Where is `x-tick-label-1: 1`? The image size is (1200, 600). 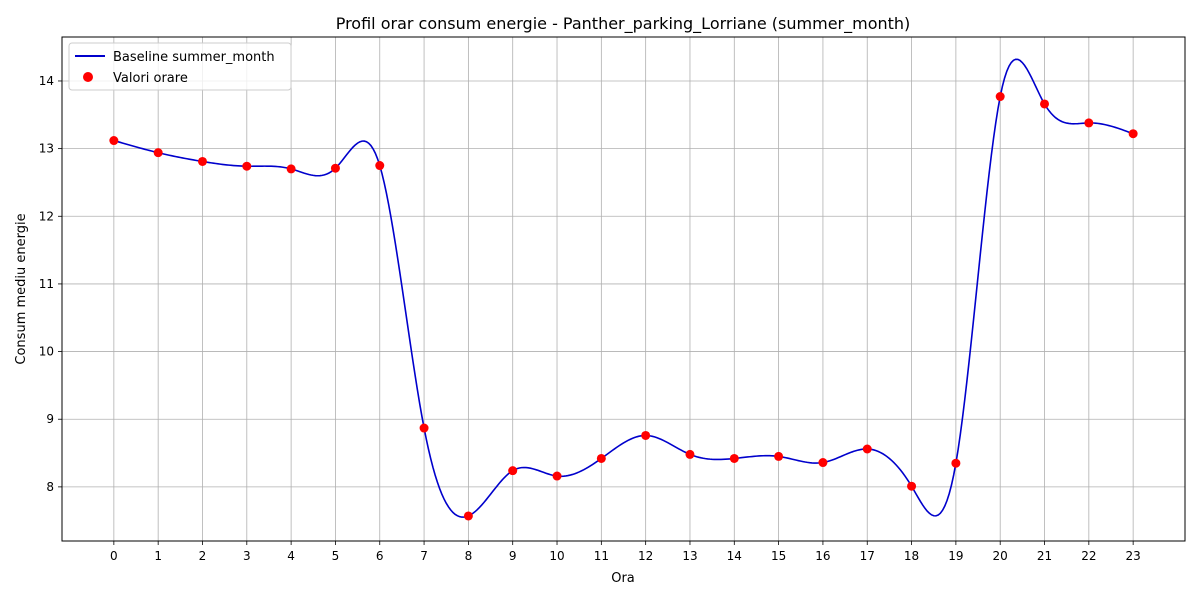 x-tick-label-1: 1 is located at coordinates (158, 556).